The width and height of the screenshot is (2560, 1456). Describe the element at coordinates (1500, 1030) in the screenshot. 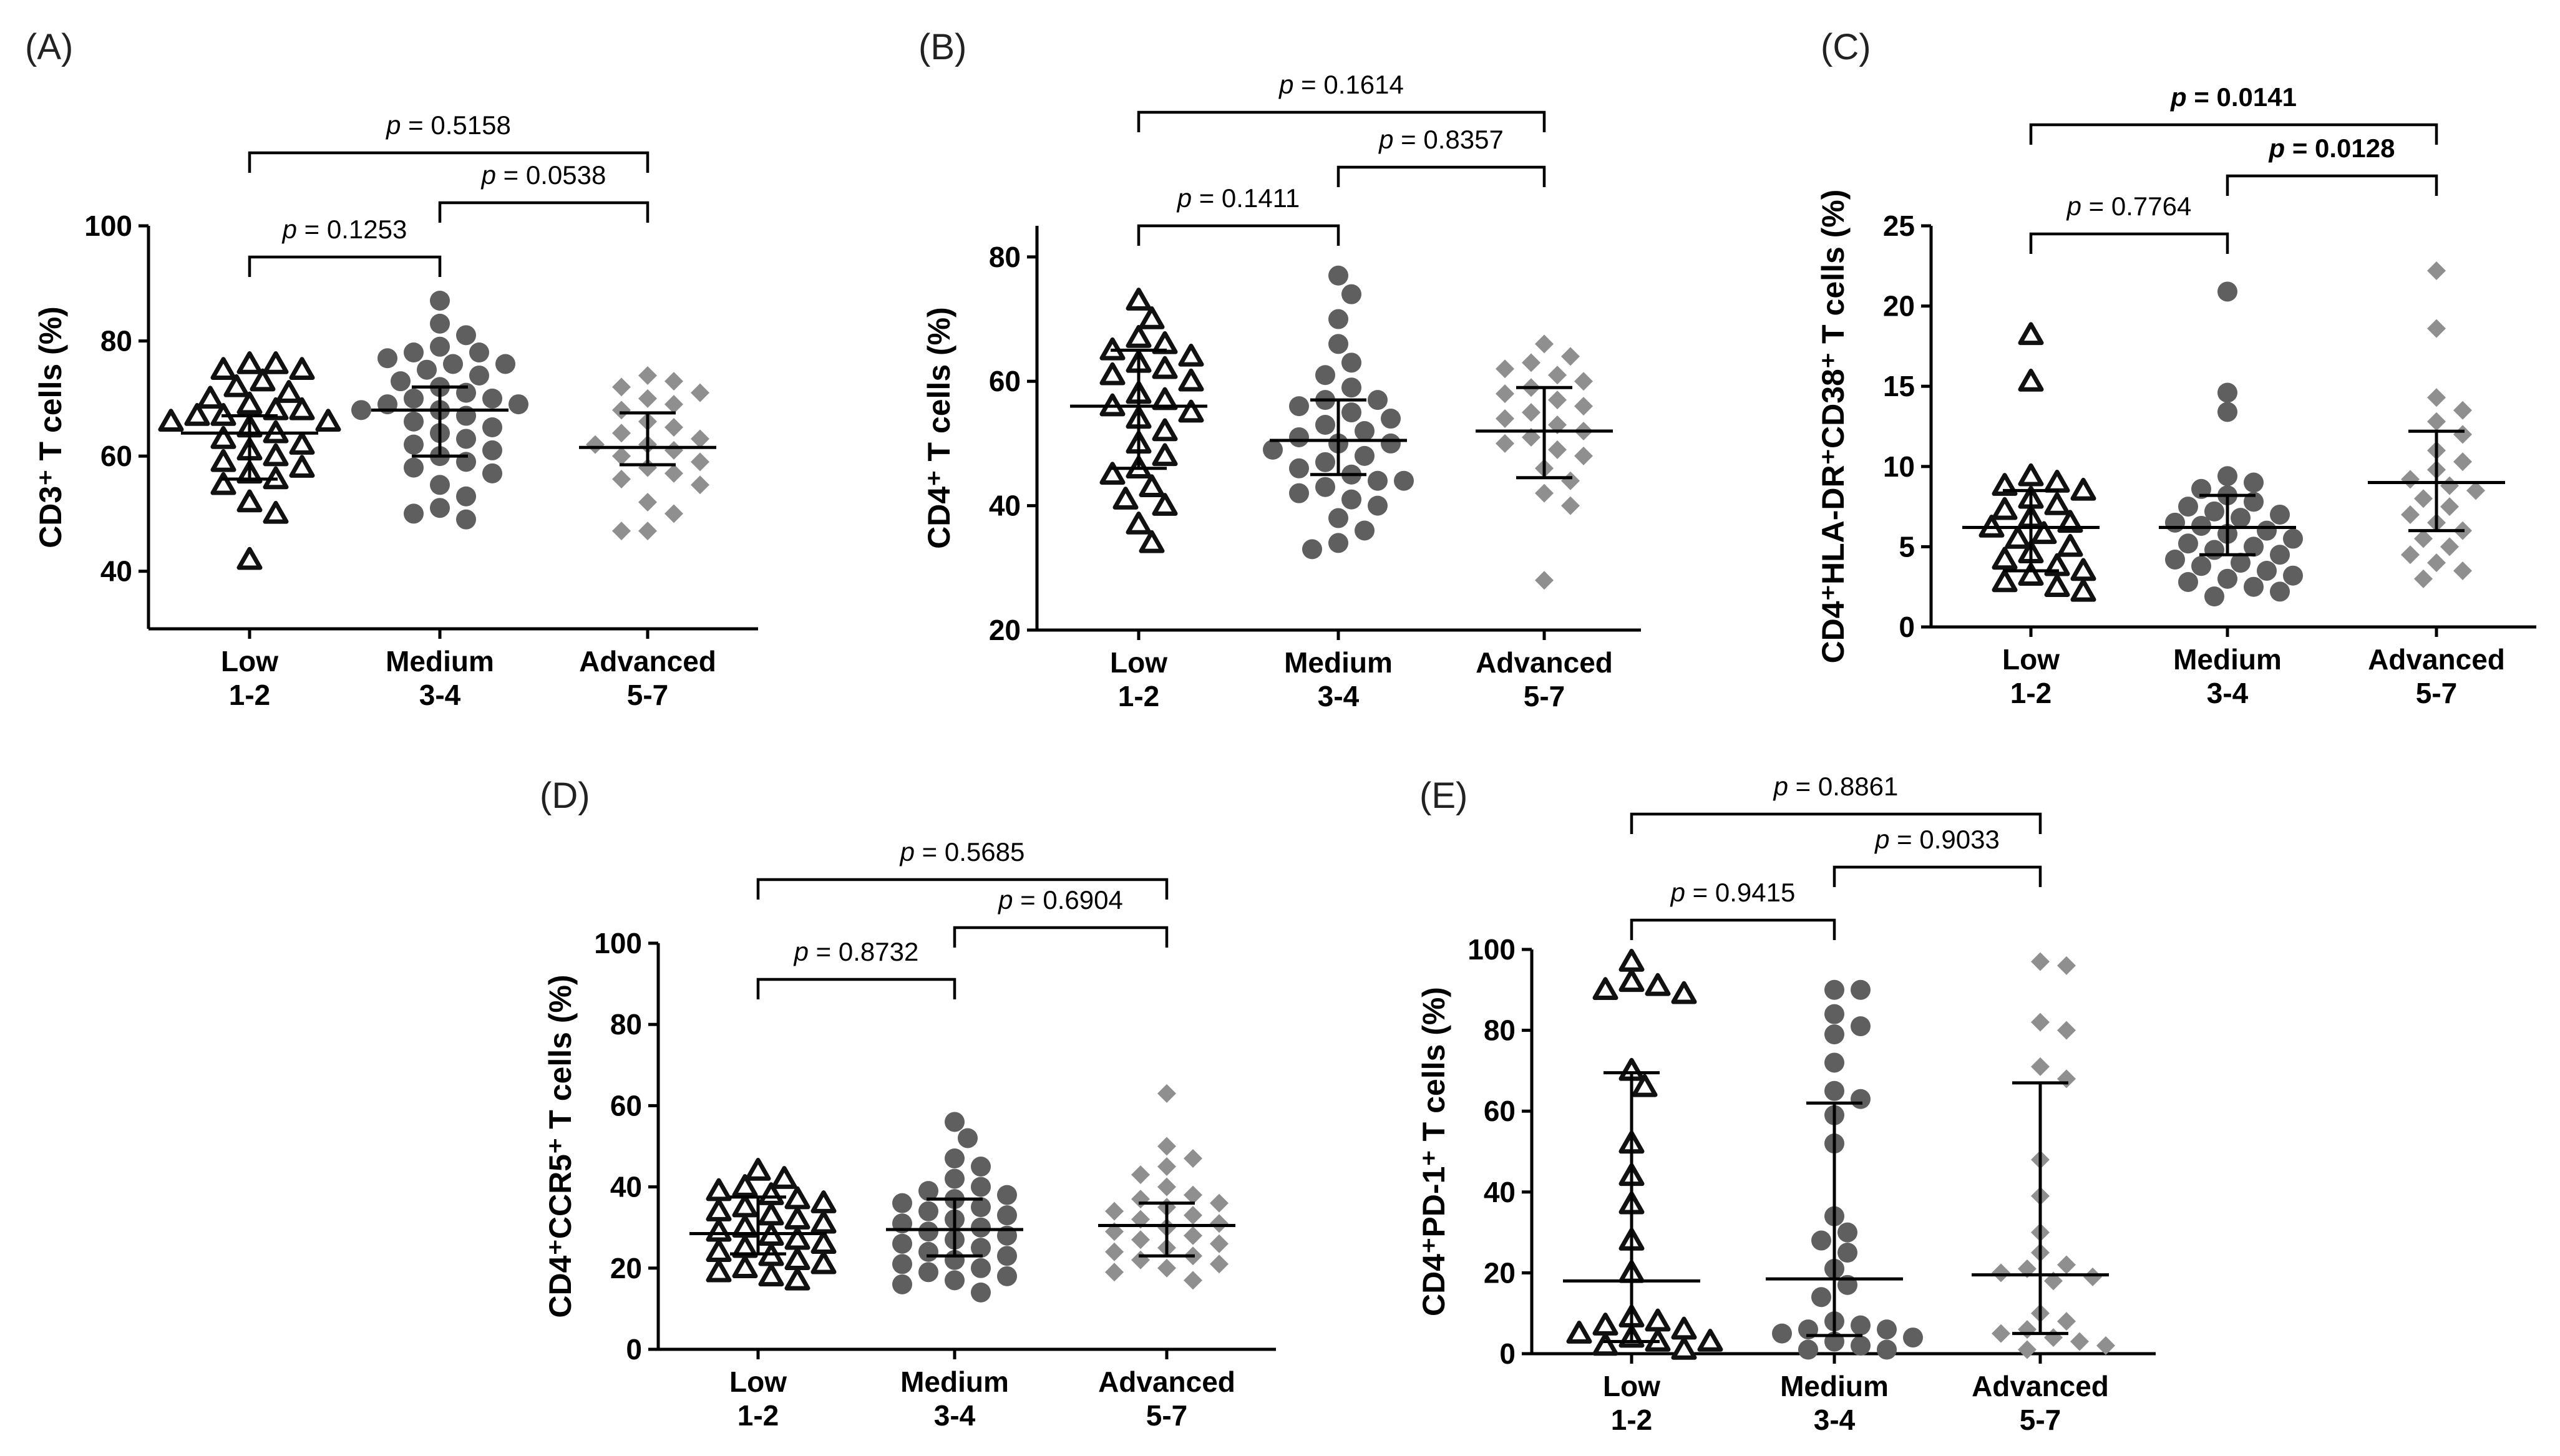

I see `y-tick-label: 80` at that location.